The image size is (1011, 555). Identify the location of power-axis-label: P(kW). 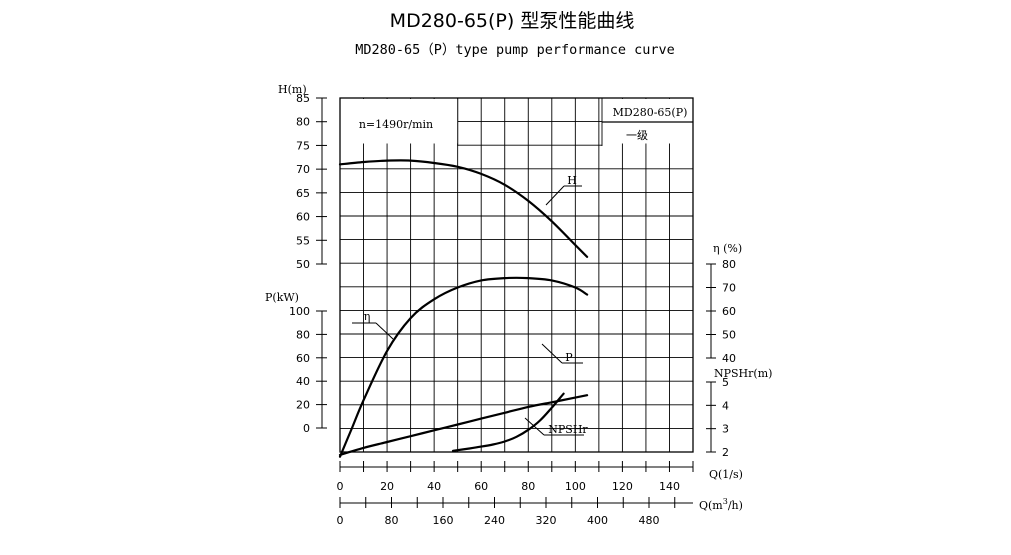
(282, 297).